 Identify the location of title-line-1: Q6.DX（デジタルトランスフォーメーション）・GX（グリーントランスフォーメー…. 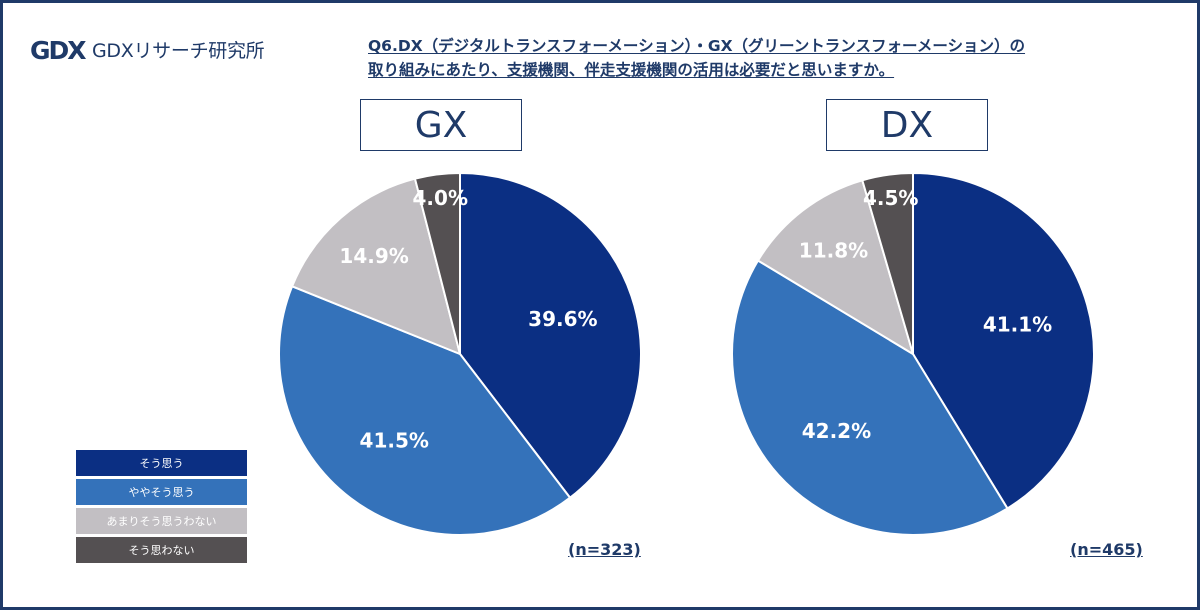
(697, 46).